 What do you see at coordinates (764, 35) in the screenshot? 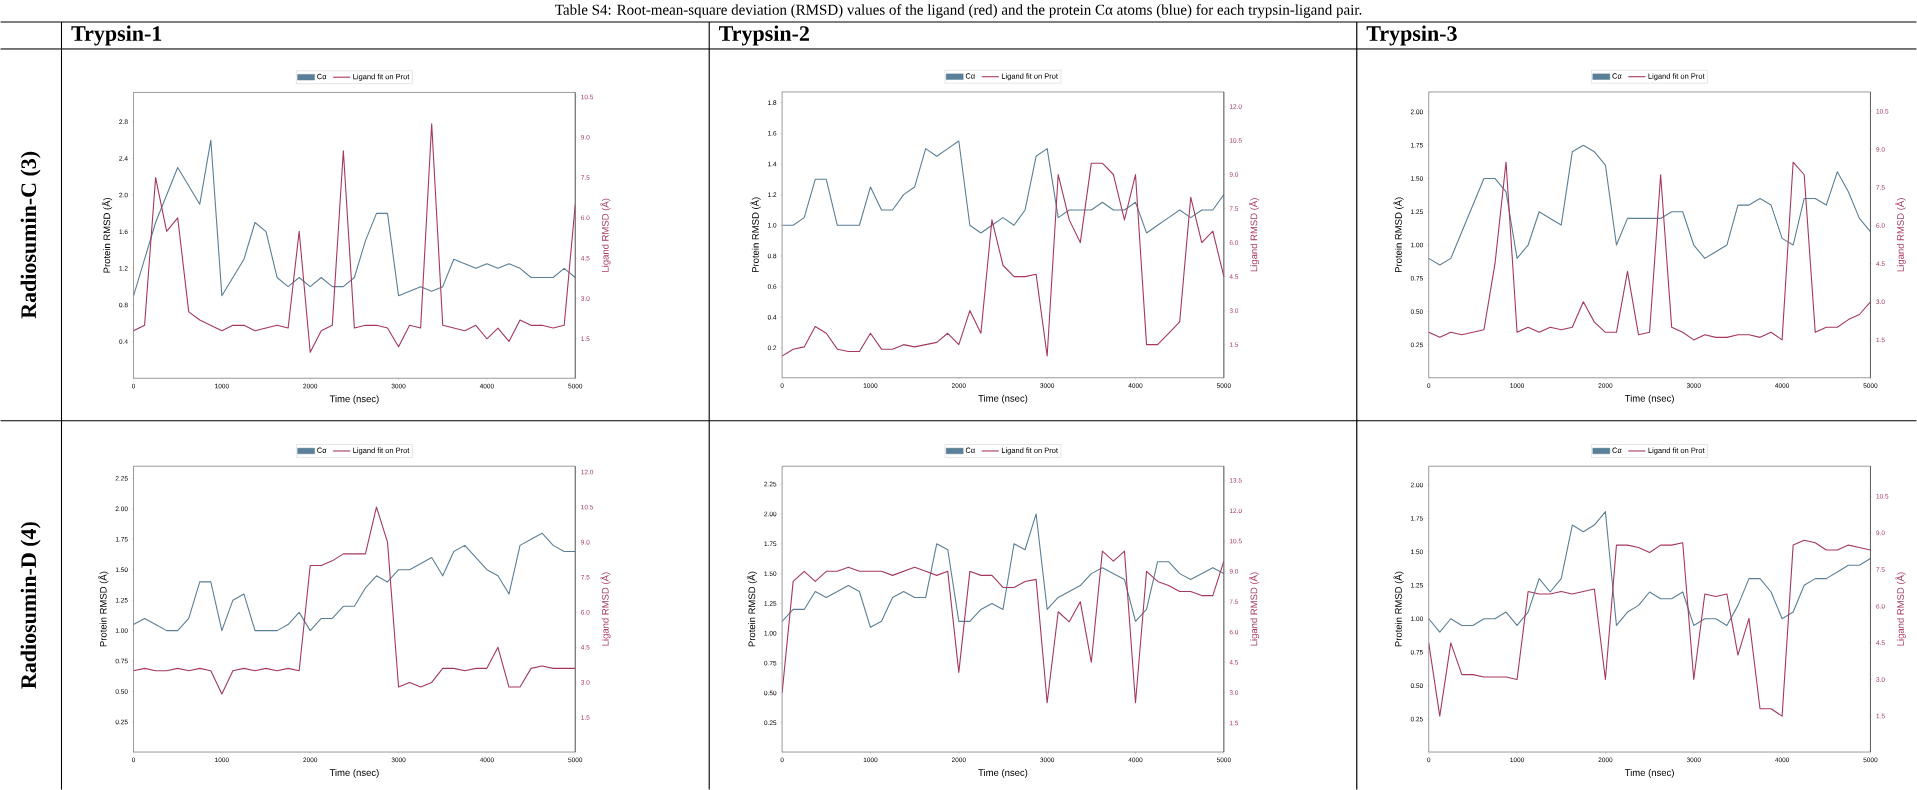
I see `chart-title: Trypsin-2` at bounding box center [764, 35].